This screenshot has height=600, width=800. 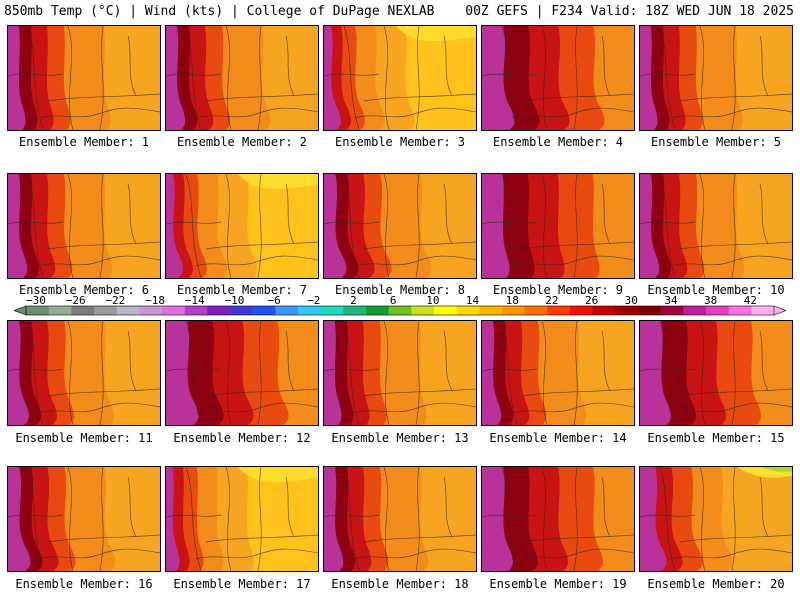 I want to click on ensemble-member-label: Ensemble Member: 18, so click(x=400, y=584).